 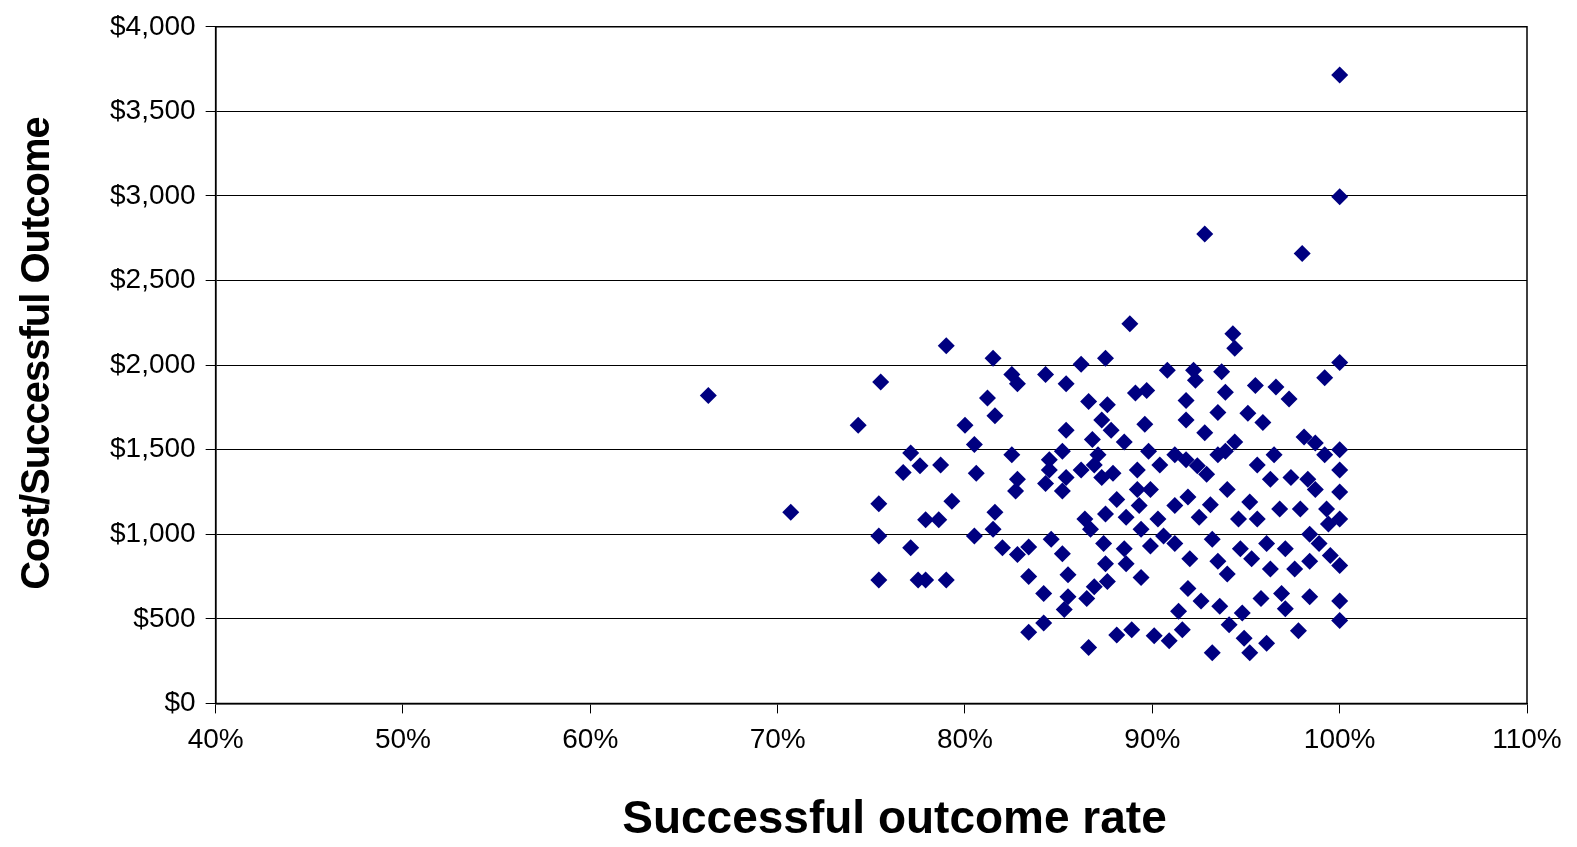 What do you see at coordinates (153, 363) in the screenshot?
I see `y-tick-label: $2,000` at bounding box center [153, 363].